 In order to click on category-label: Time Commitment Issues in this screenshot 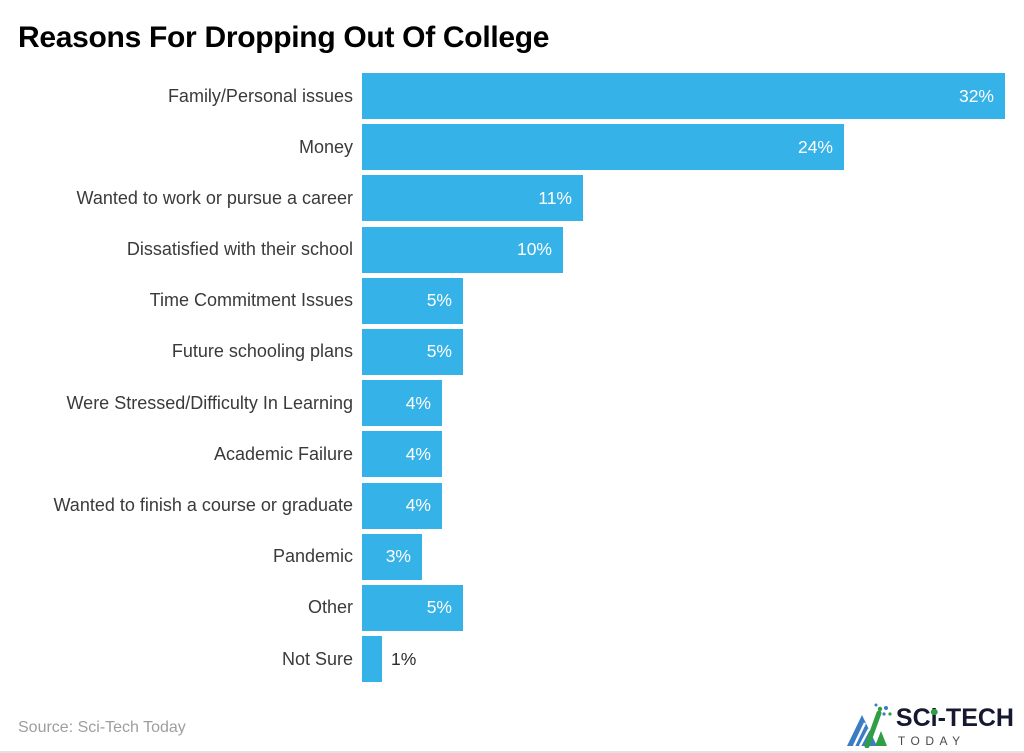, I will do `click(251, 300)`.